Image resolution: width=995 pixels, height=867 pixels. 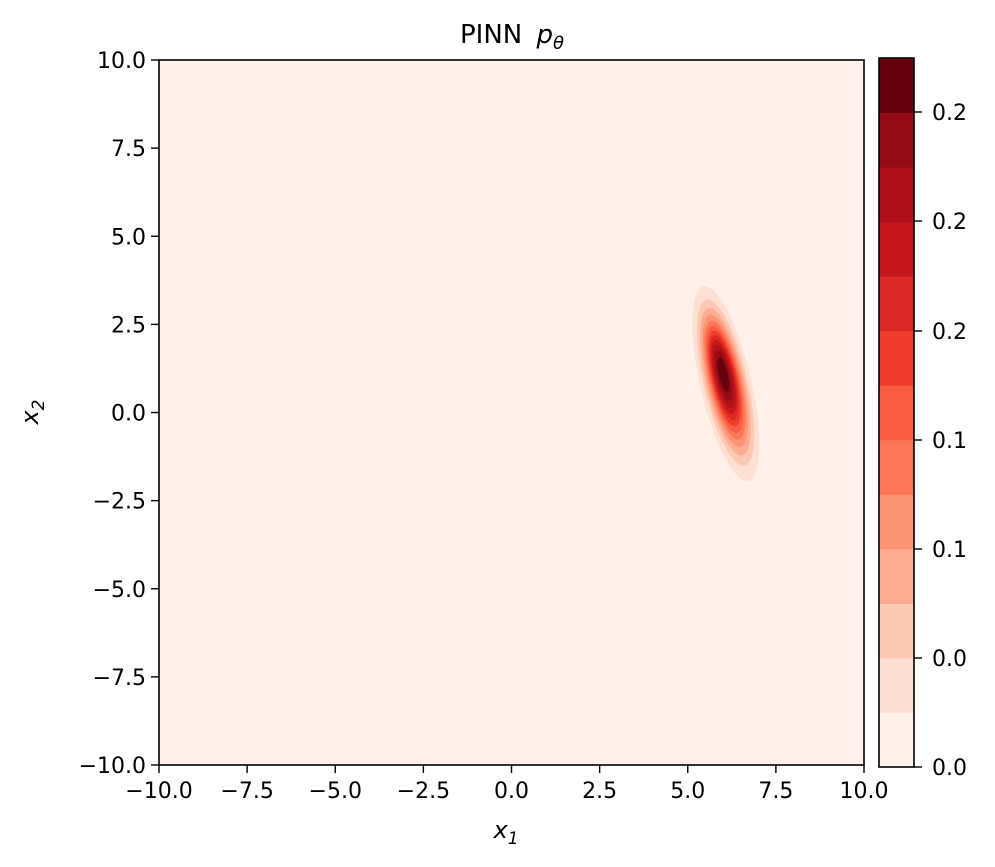 I want to click on y-tick-label: 2.5, so click(x=128, y=325).